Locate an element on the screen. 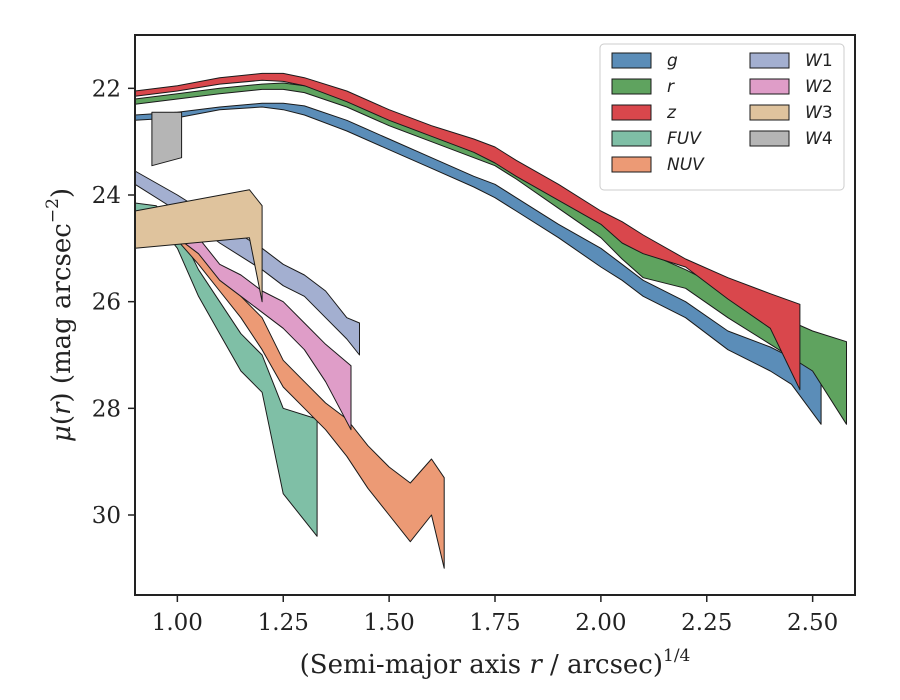 This screenshot has width=900, height=700. x-axis-ticks: 1.00 1.25 1.50 1.75 2.00 2.25 2.50 is located at coordinates (495, 615).